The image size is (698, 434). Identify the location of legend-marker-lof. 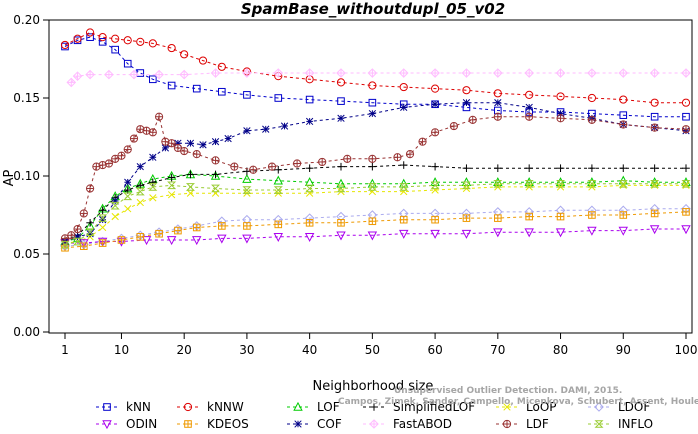
(298, 406).